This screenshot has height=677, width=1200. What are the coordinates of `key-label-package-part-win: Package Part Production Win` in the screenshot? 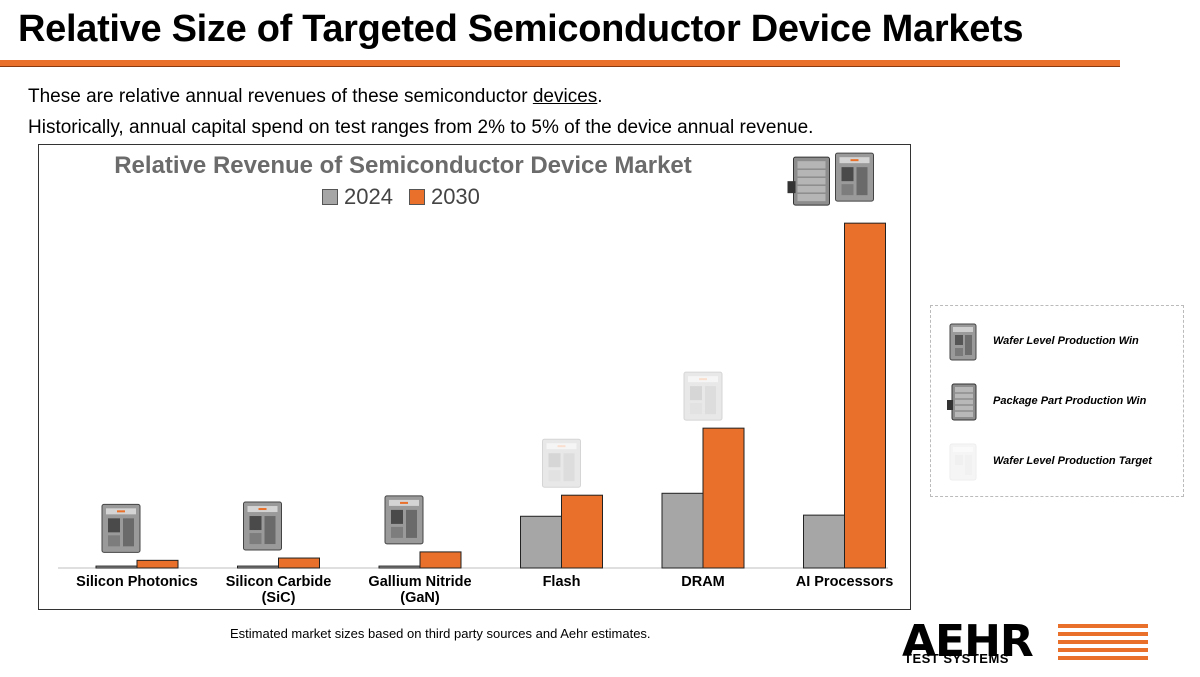 It's located at (1070, 401).